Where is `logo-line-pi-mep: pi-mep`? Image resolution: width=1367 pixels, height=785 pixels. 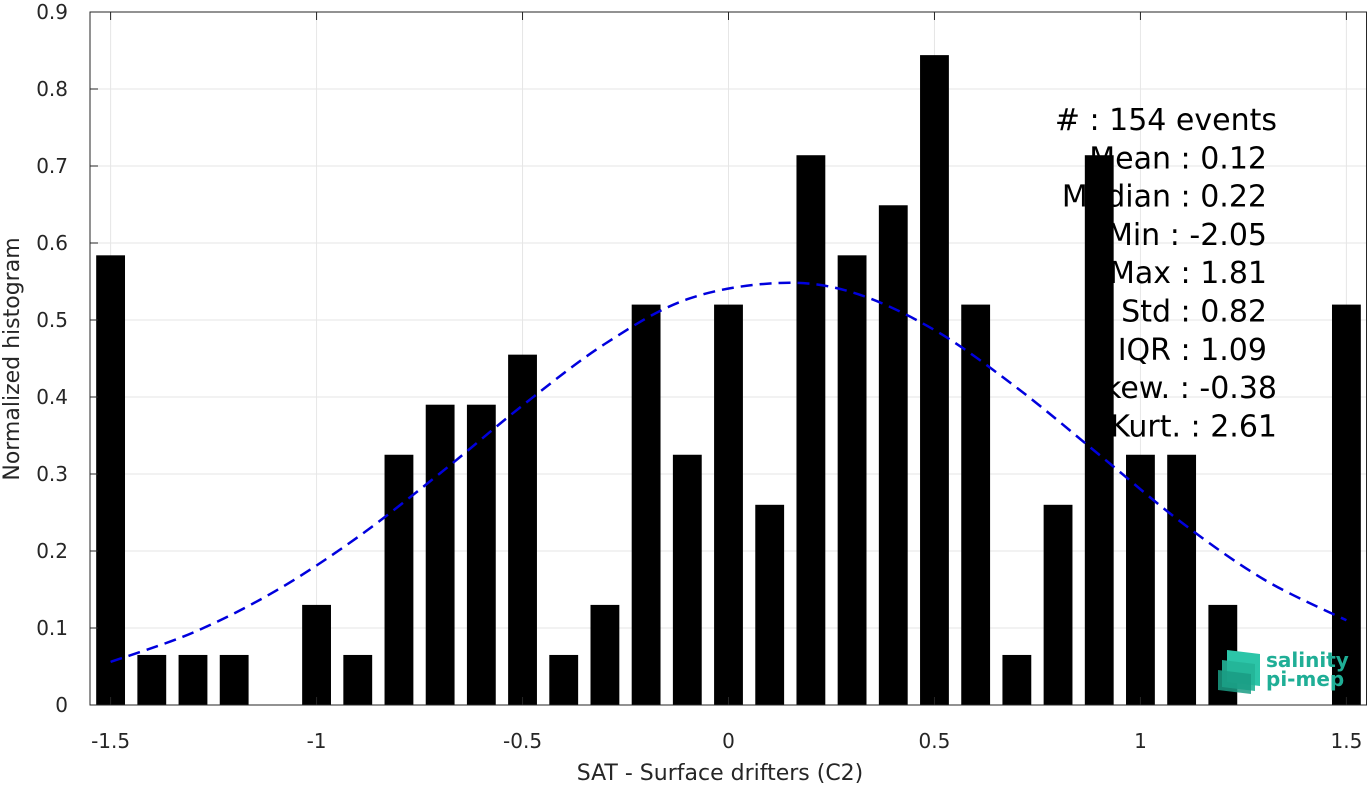 logo-line-pi-mep: pi-mep is located at coordinates (1305, 679).